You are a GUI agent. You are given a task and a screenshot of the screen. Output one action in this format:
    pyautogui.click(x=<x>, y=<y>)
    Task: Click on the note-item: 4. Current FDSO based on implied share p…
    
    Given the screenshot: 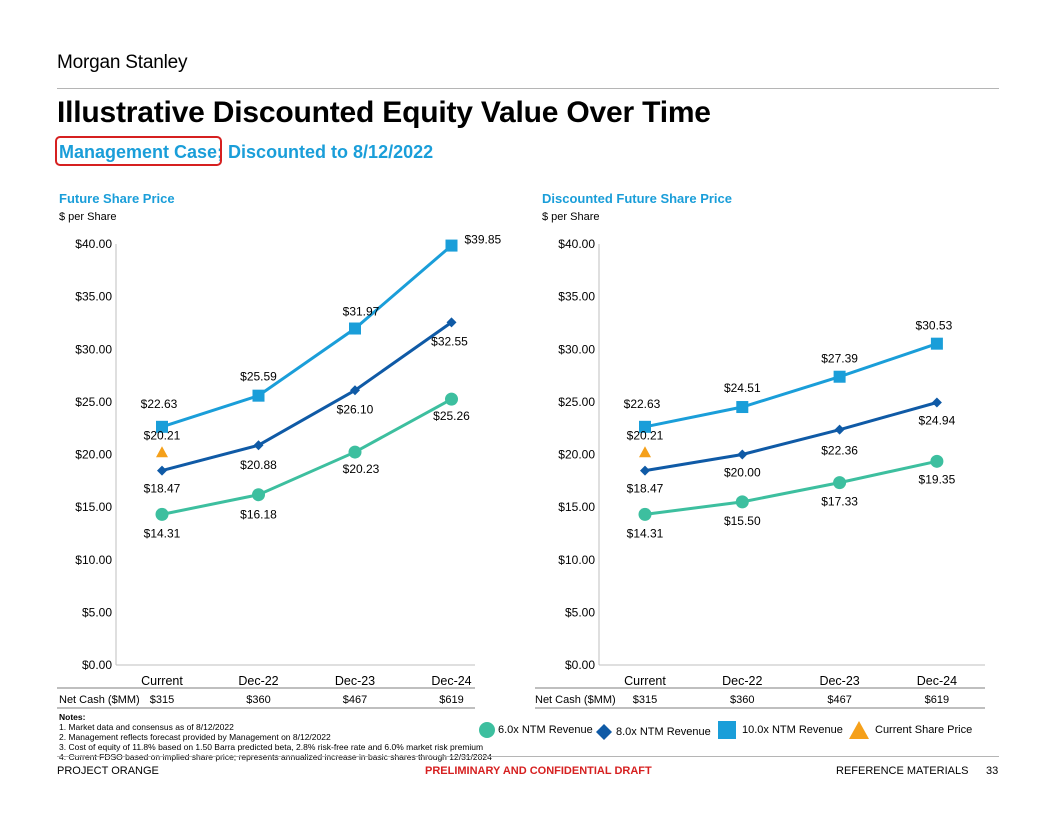 What is the action you would take?
    pyautogui.click(x=275, y=757)
    